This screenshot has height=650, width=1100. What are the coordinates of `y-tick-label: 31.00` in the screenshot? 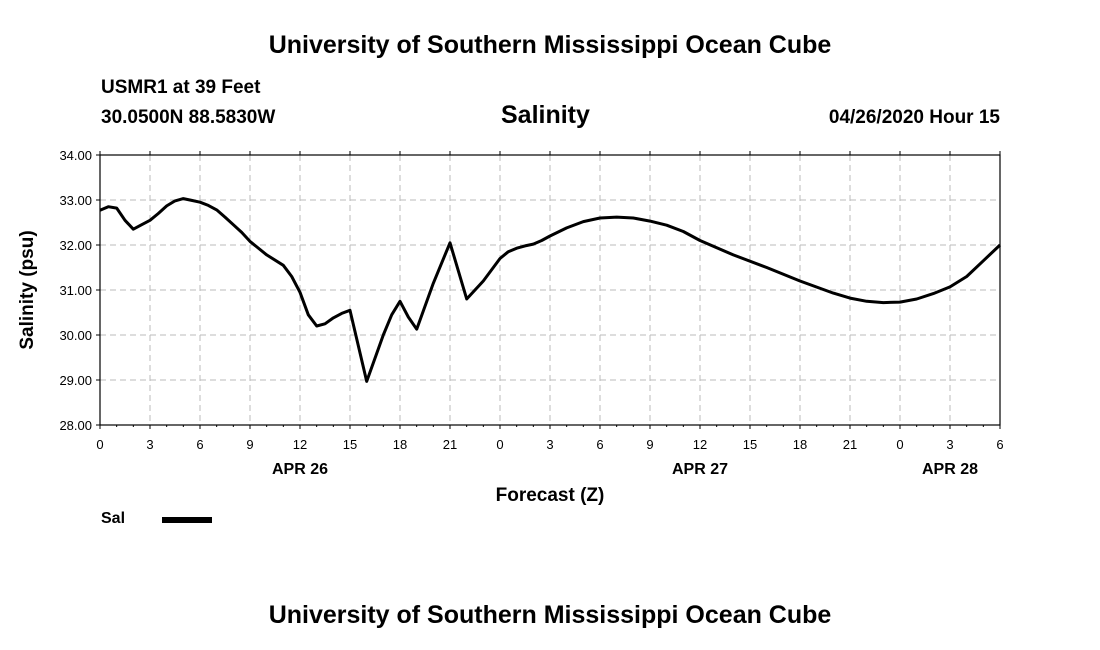 It's located at (75, 290).